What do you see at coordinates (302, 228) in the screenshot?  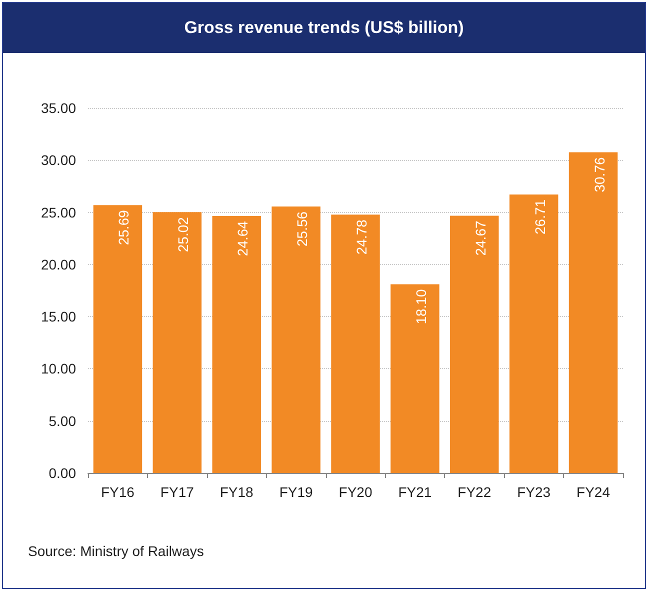 I see `data-label: 25.56` at bounding box center [302, 228].